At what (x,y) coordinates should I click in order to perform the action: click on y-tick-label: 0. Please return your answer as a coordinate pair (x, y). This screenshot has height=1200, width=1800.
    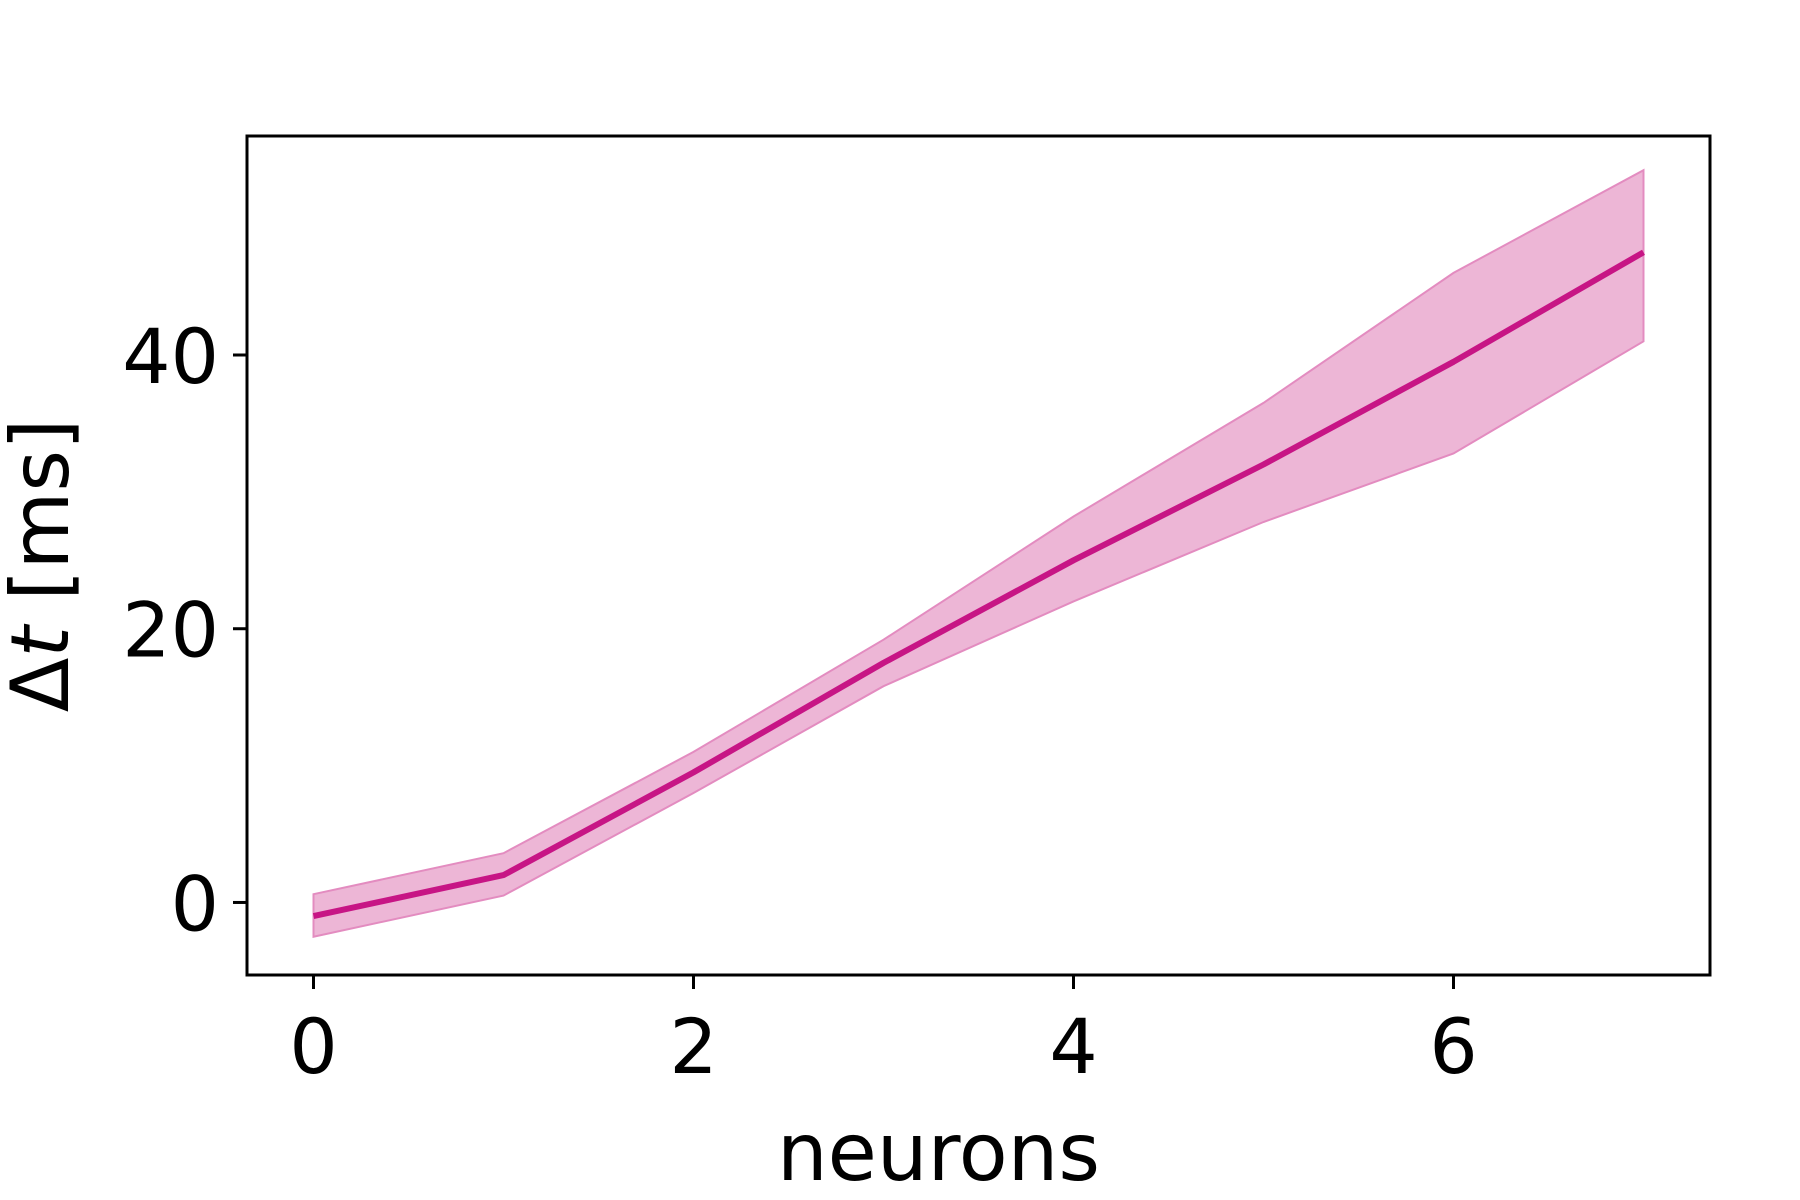
    Looking at the image, I should click on (195, 903).